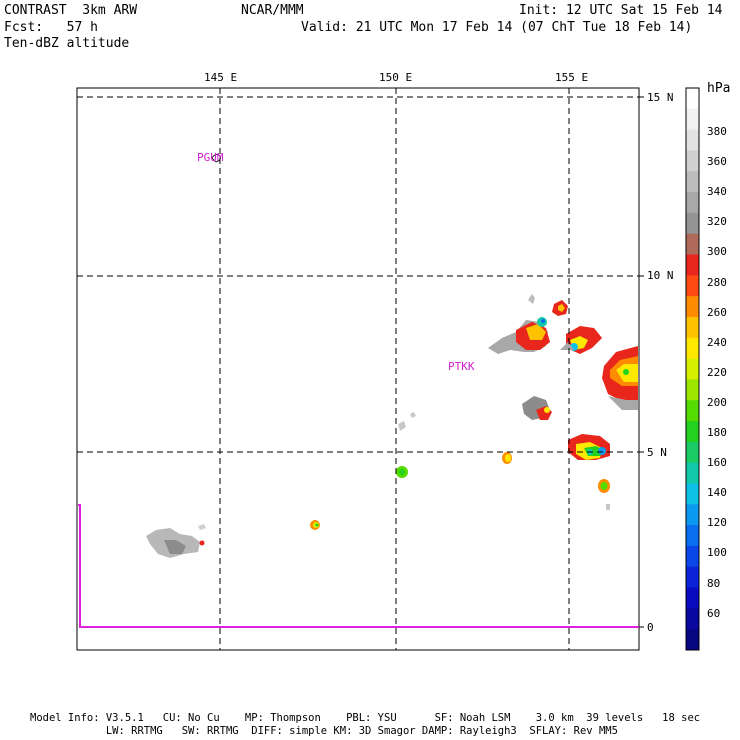 The height and width of the screenshot is (740, 740). What do you see at coordinates (660, 275) in the screenshot?
I see `lat-label-10n: 10 N` at bounding box center [660, 275].